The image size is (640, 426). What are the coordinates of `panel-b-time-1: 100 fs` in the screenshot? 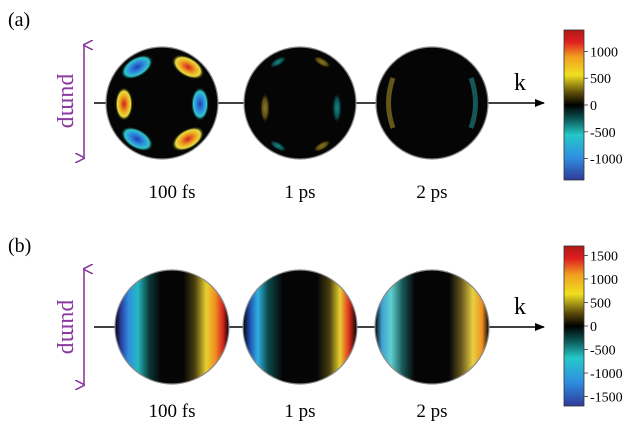 It's located at (172, 411).